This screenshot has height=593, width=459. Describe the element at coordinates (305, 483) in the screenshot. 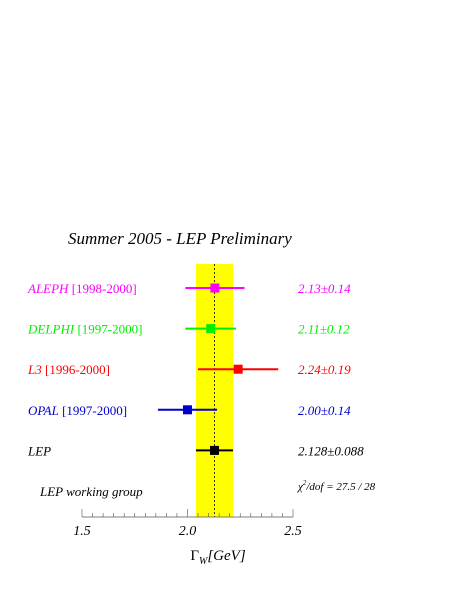

I see `chi2-superscript: 2` at that location.